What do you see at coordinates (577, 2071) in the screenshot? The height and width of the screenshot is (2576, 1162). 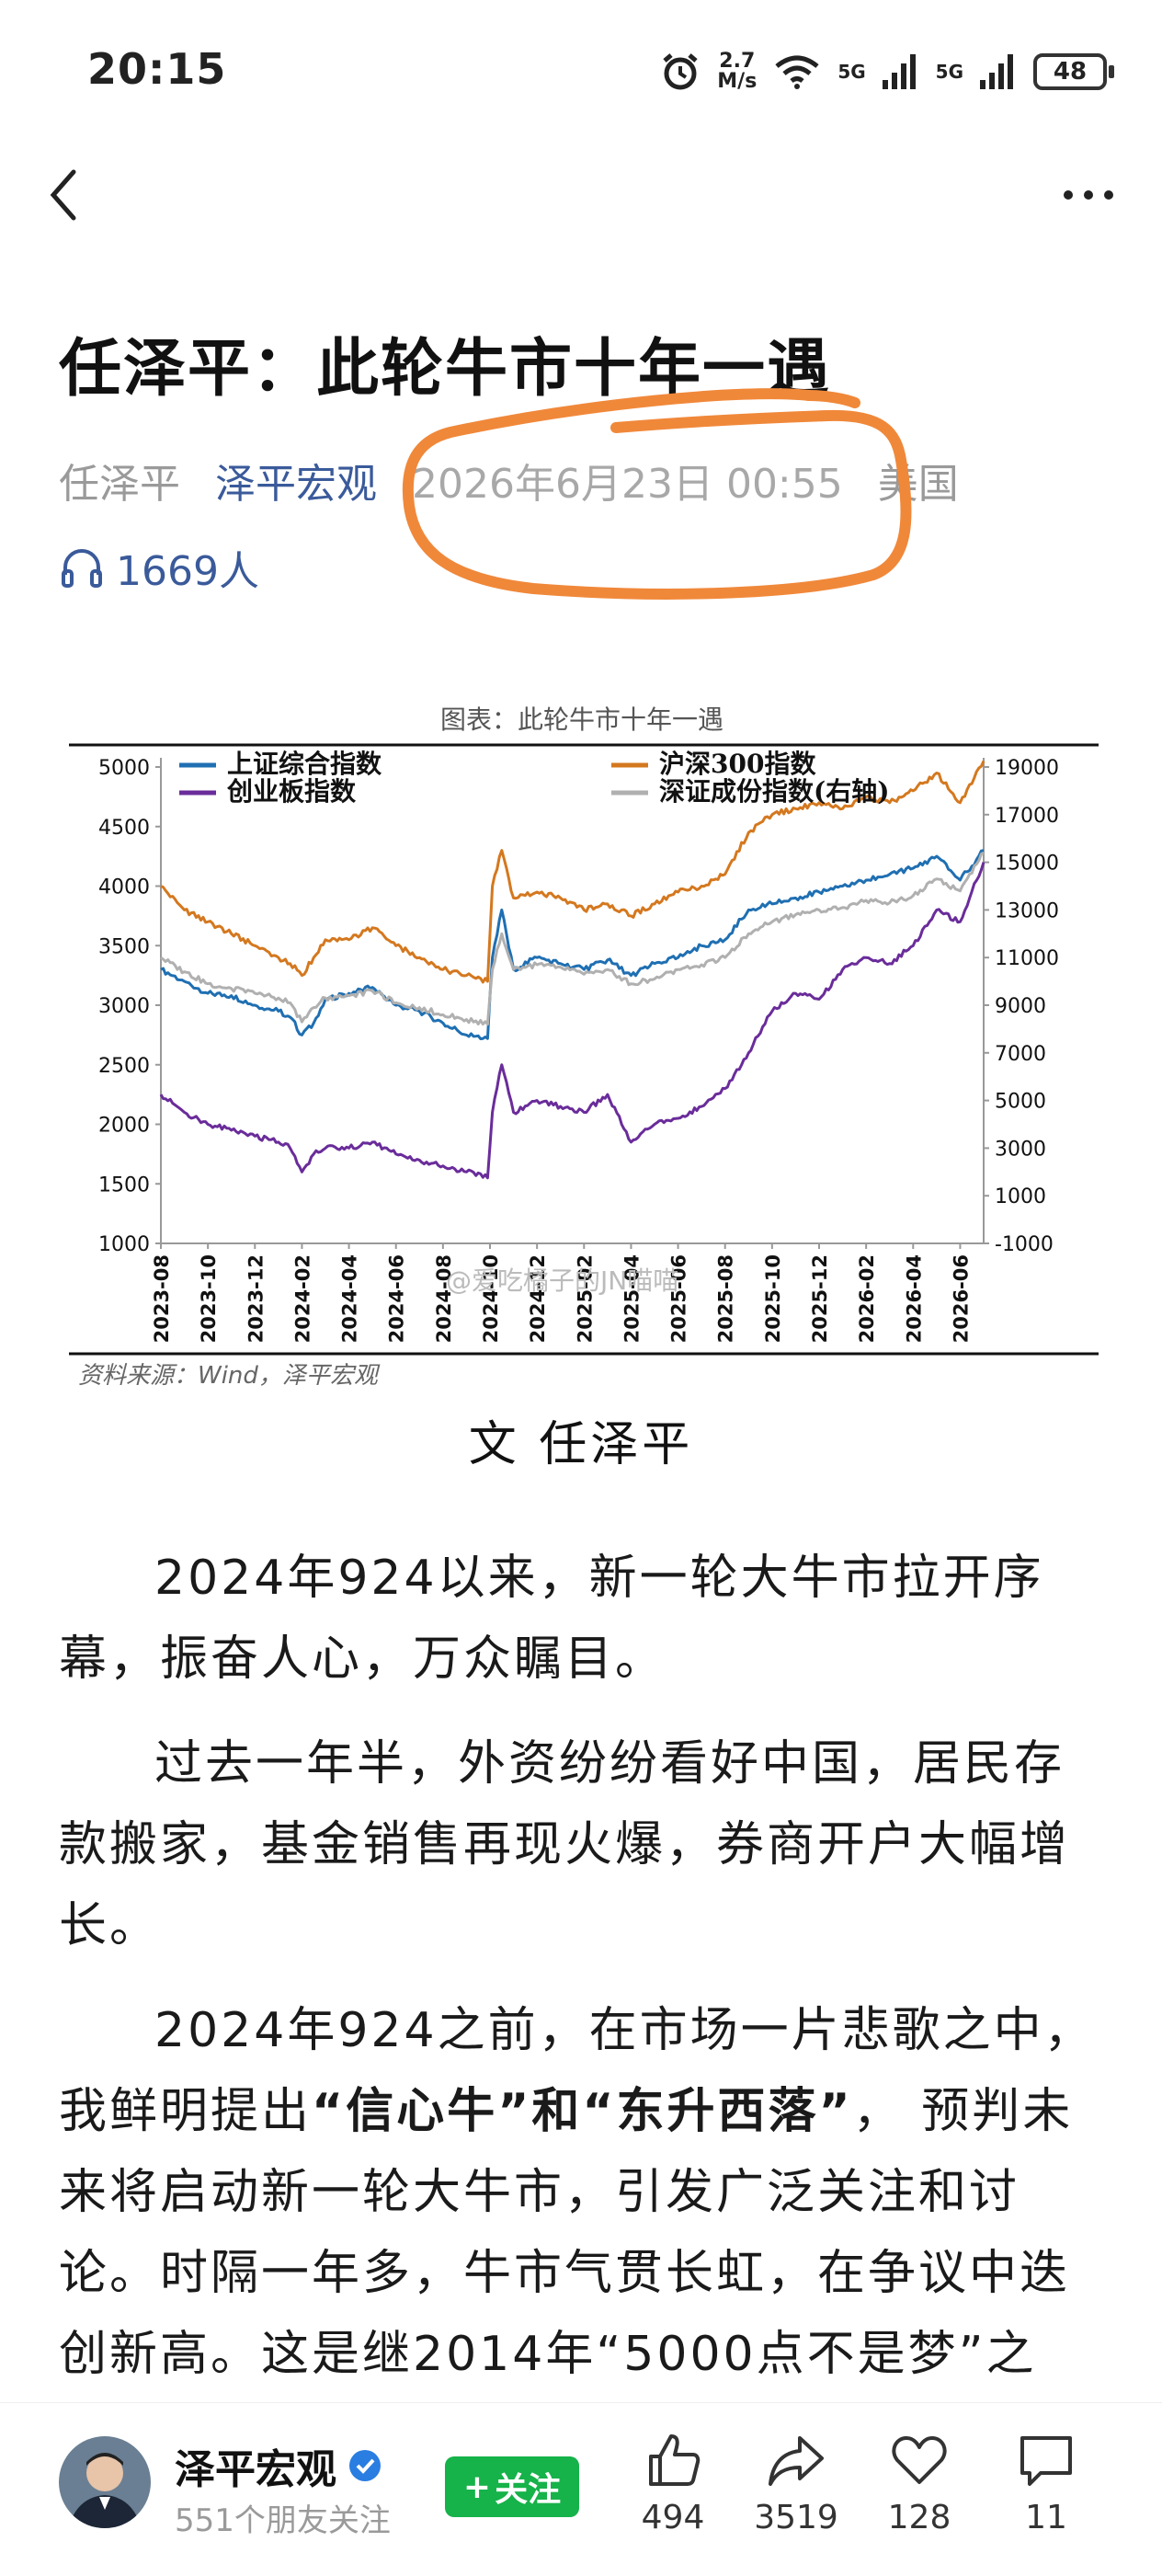 I see `paragraph-3-a: 2024年924之前，在市场一片悲歌之中，我鲜明提出` at bounding box center [577, 2071].